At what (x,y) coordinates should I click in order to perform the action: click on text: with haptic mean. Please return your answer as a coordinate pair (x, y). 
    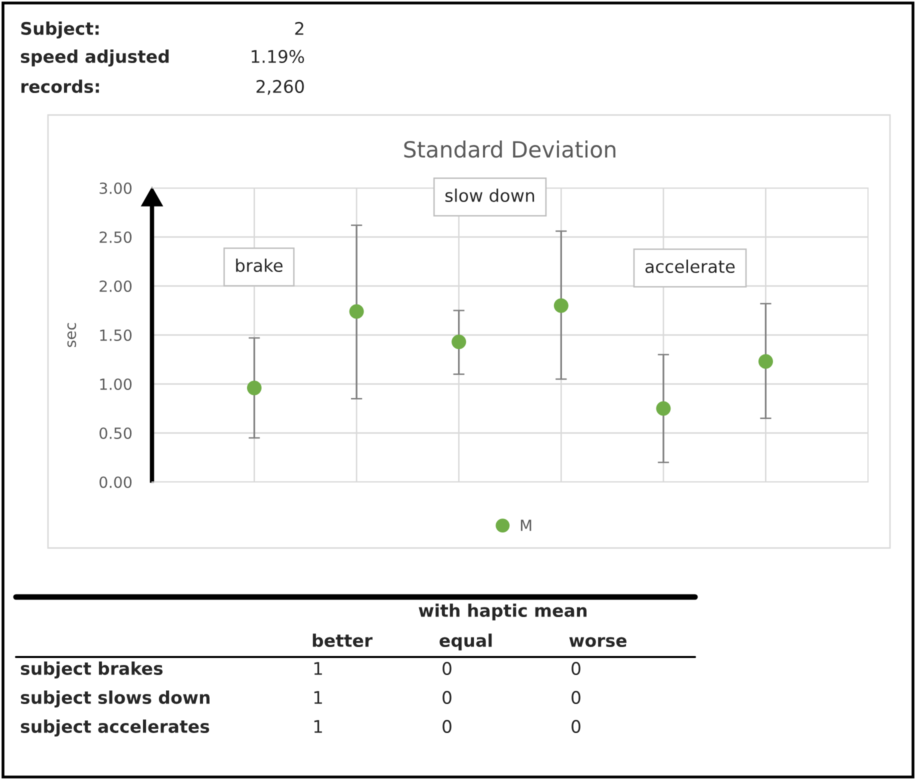
    Looking at the image, I should click on (502, 612).